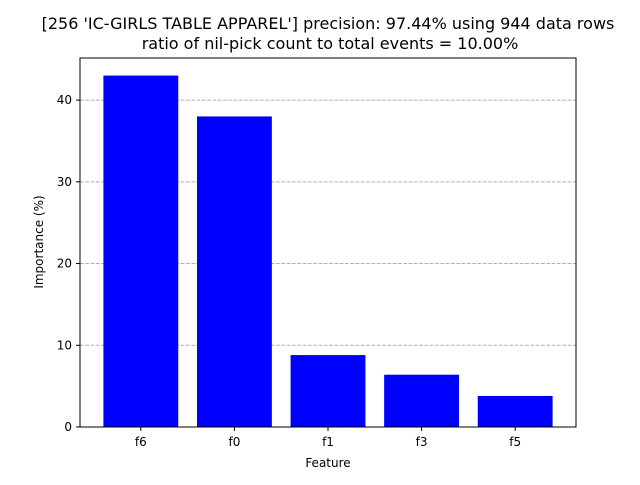 The height and width of the screenshot is (485, 640). I want to click on x-tick-label-f5: f5, so click(515, 442).